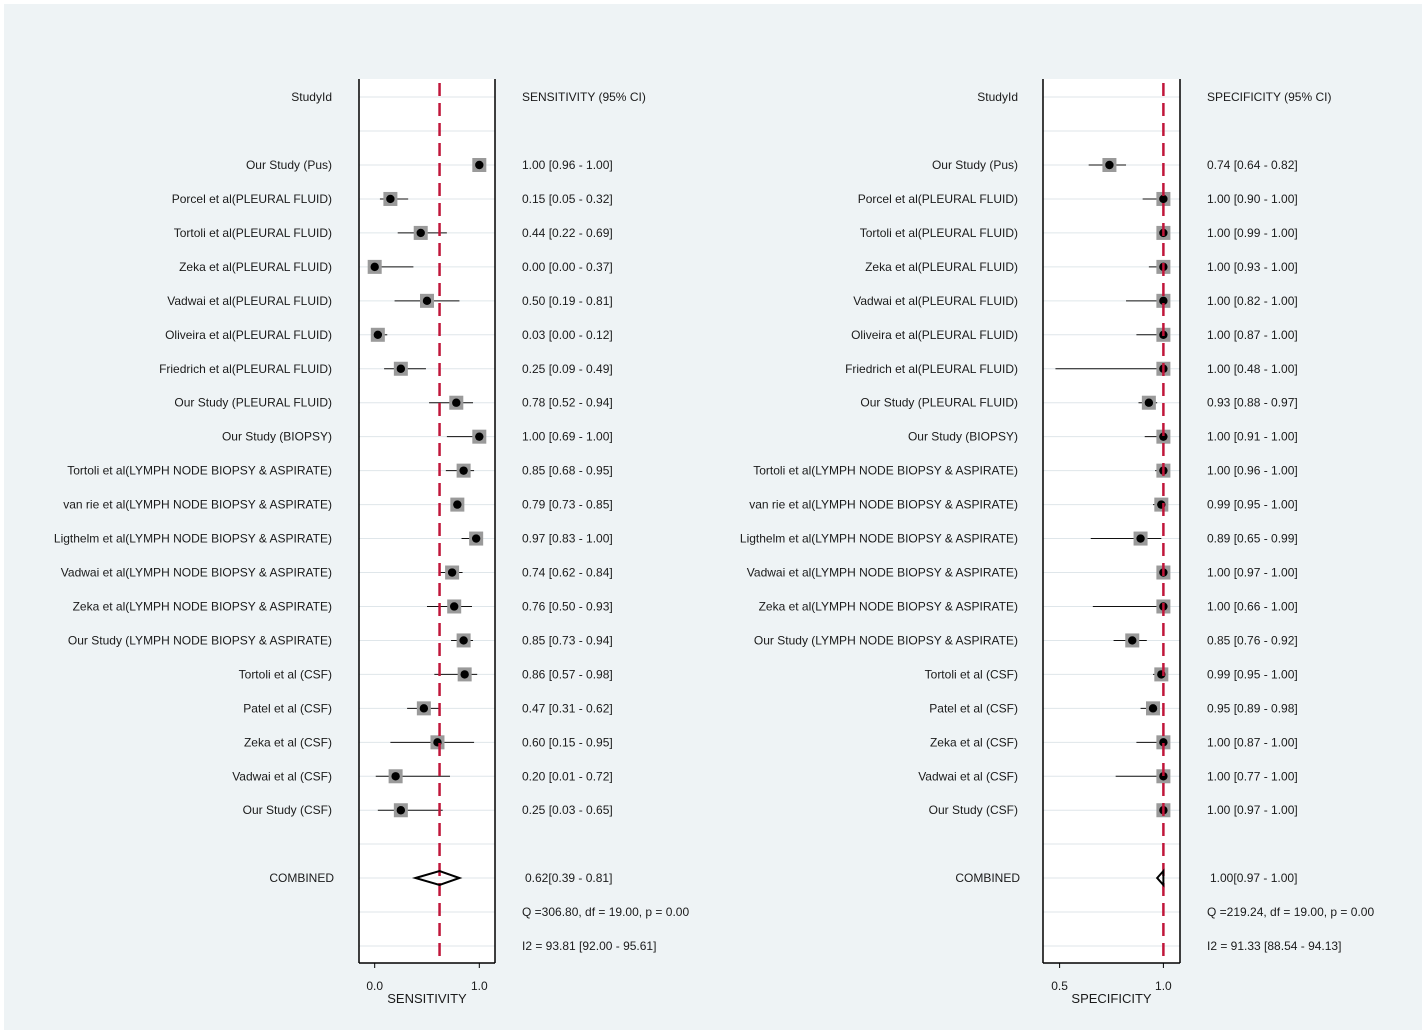 This screenshot has width=1426, height=1032. I want to click on study-label: Our Study (LYMPH NODE BIOPSY & ASPIRATE), so click(200, 640).